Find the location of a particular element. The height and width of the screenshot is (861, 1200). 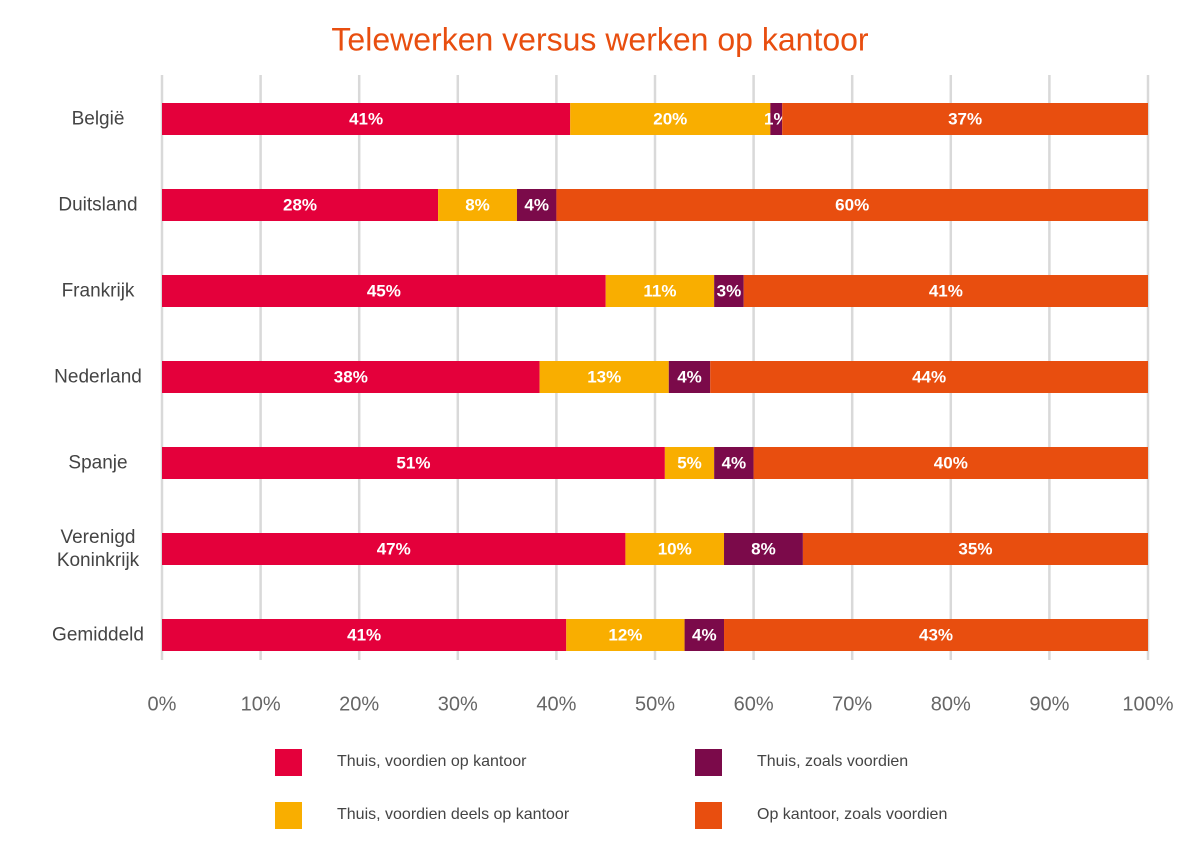

data-label: 40% is located at coordinates (951, 462).